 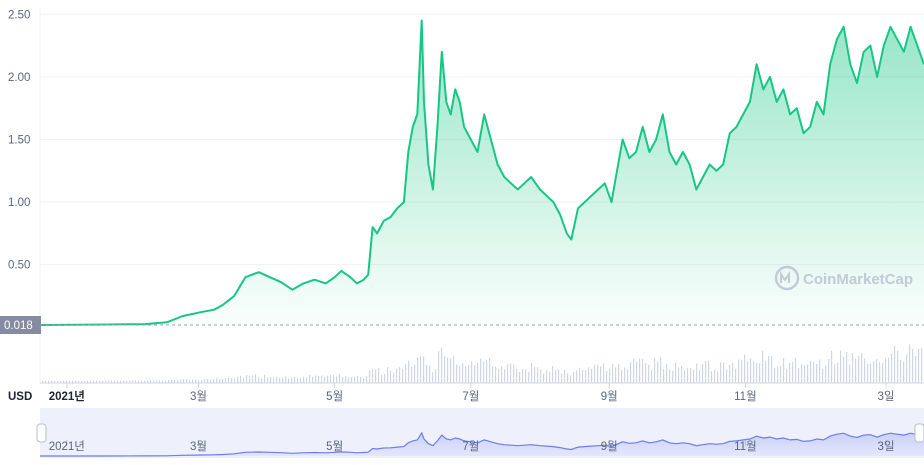 What do you see at coordinates (785, 276) in the screenshot?
I see `coinmarketcap-logo-mark-icon` at bounding box center [785, 276].